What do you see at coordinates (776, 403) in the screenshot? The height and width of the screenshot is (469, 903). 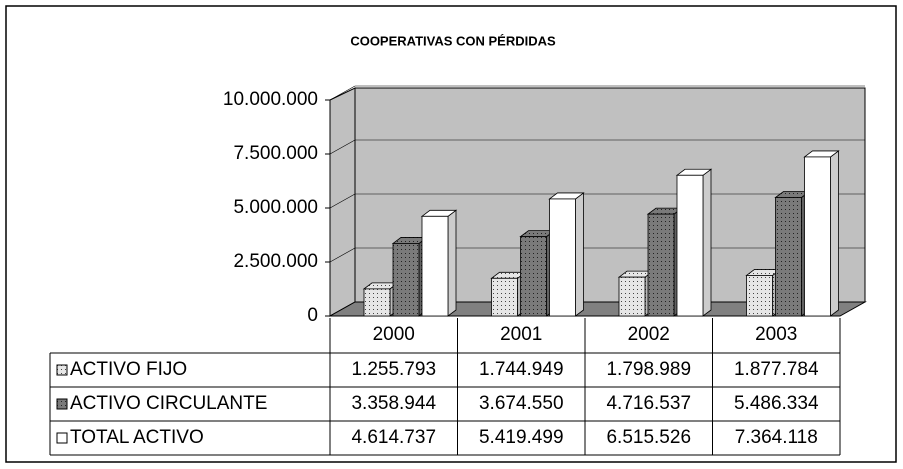 I see `table-value: 5.486.334` at bounding box center [776, 403].